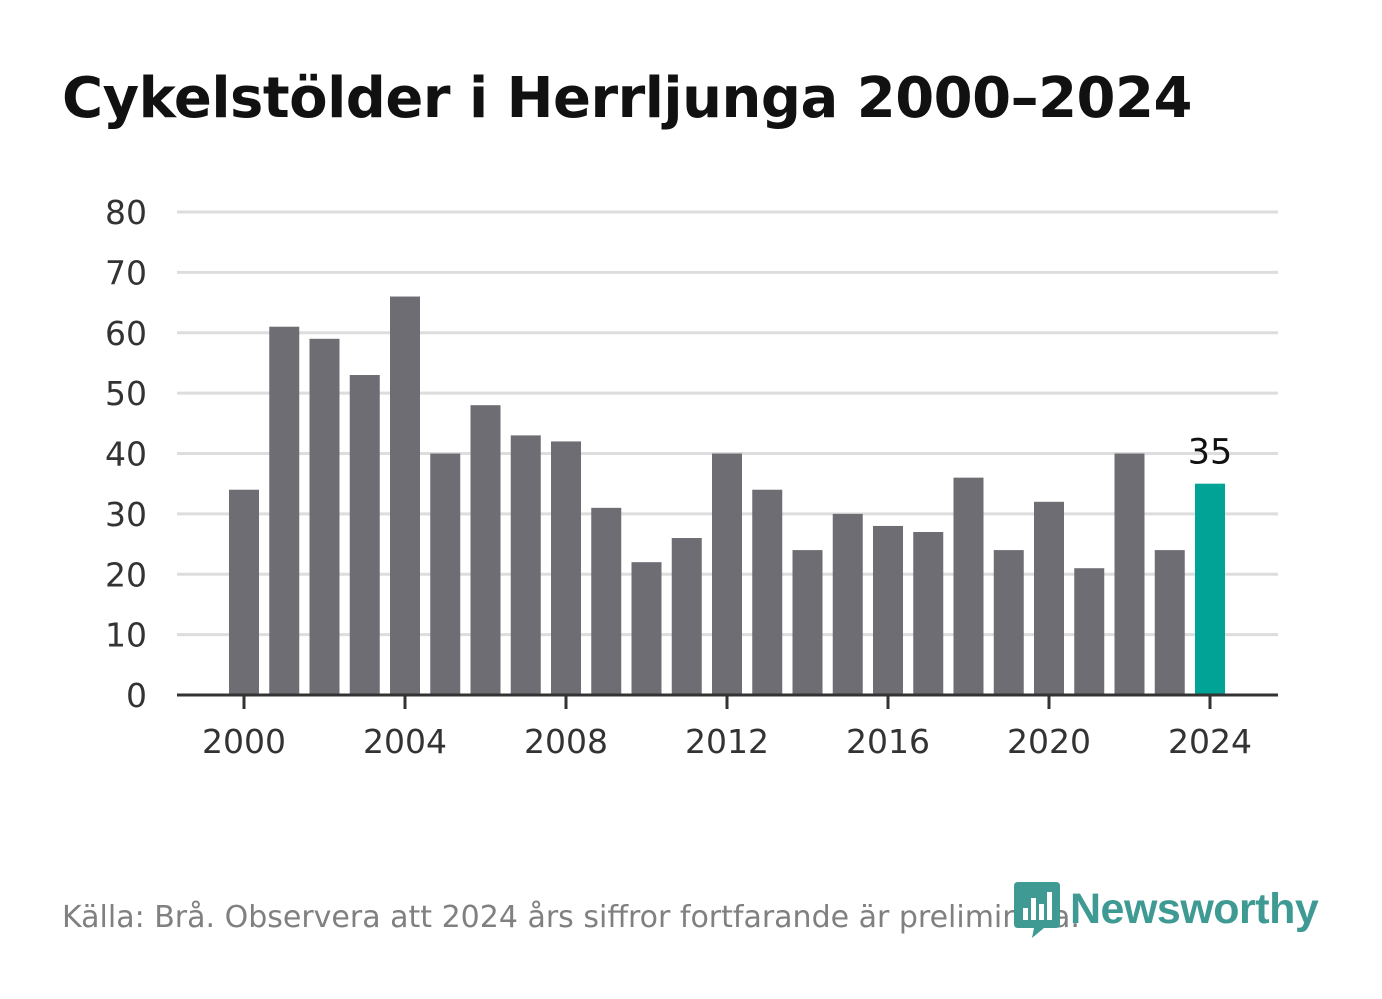  Describe the element at coordinates (928, 613) in the screenshot. I see `bar-2017` at that location.